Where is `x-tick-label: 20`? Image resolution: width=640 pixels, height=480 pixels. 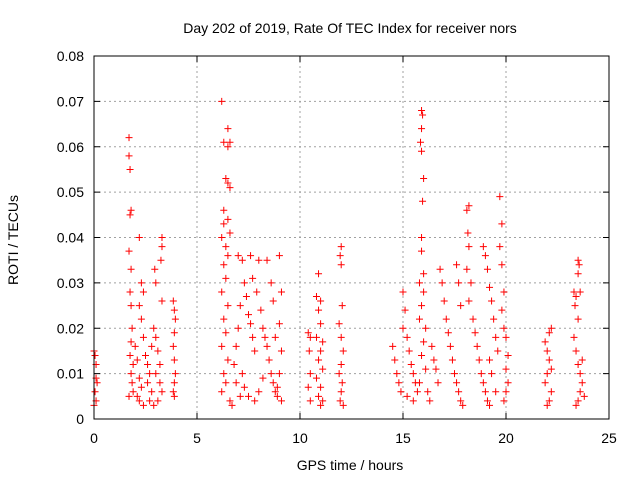 x-tick-label: 20 is located at coordinates (506, 438).